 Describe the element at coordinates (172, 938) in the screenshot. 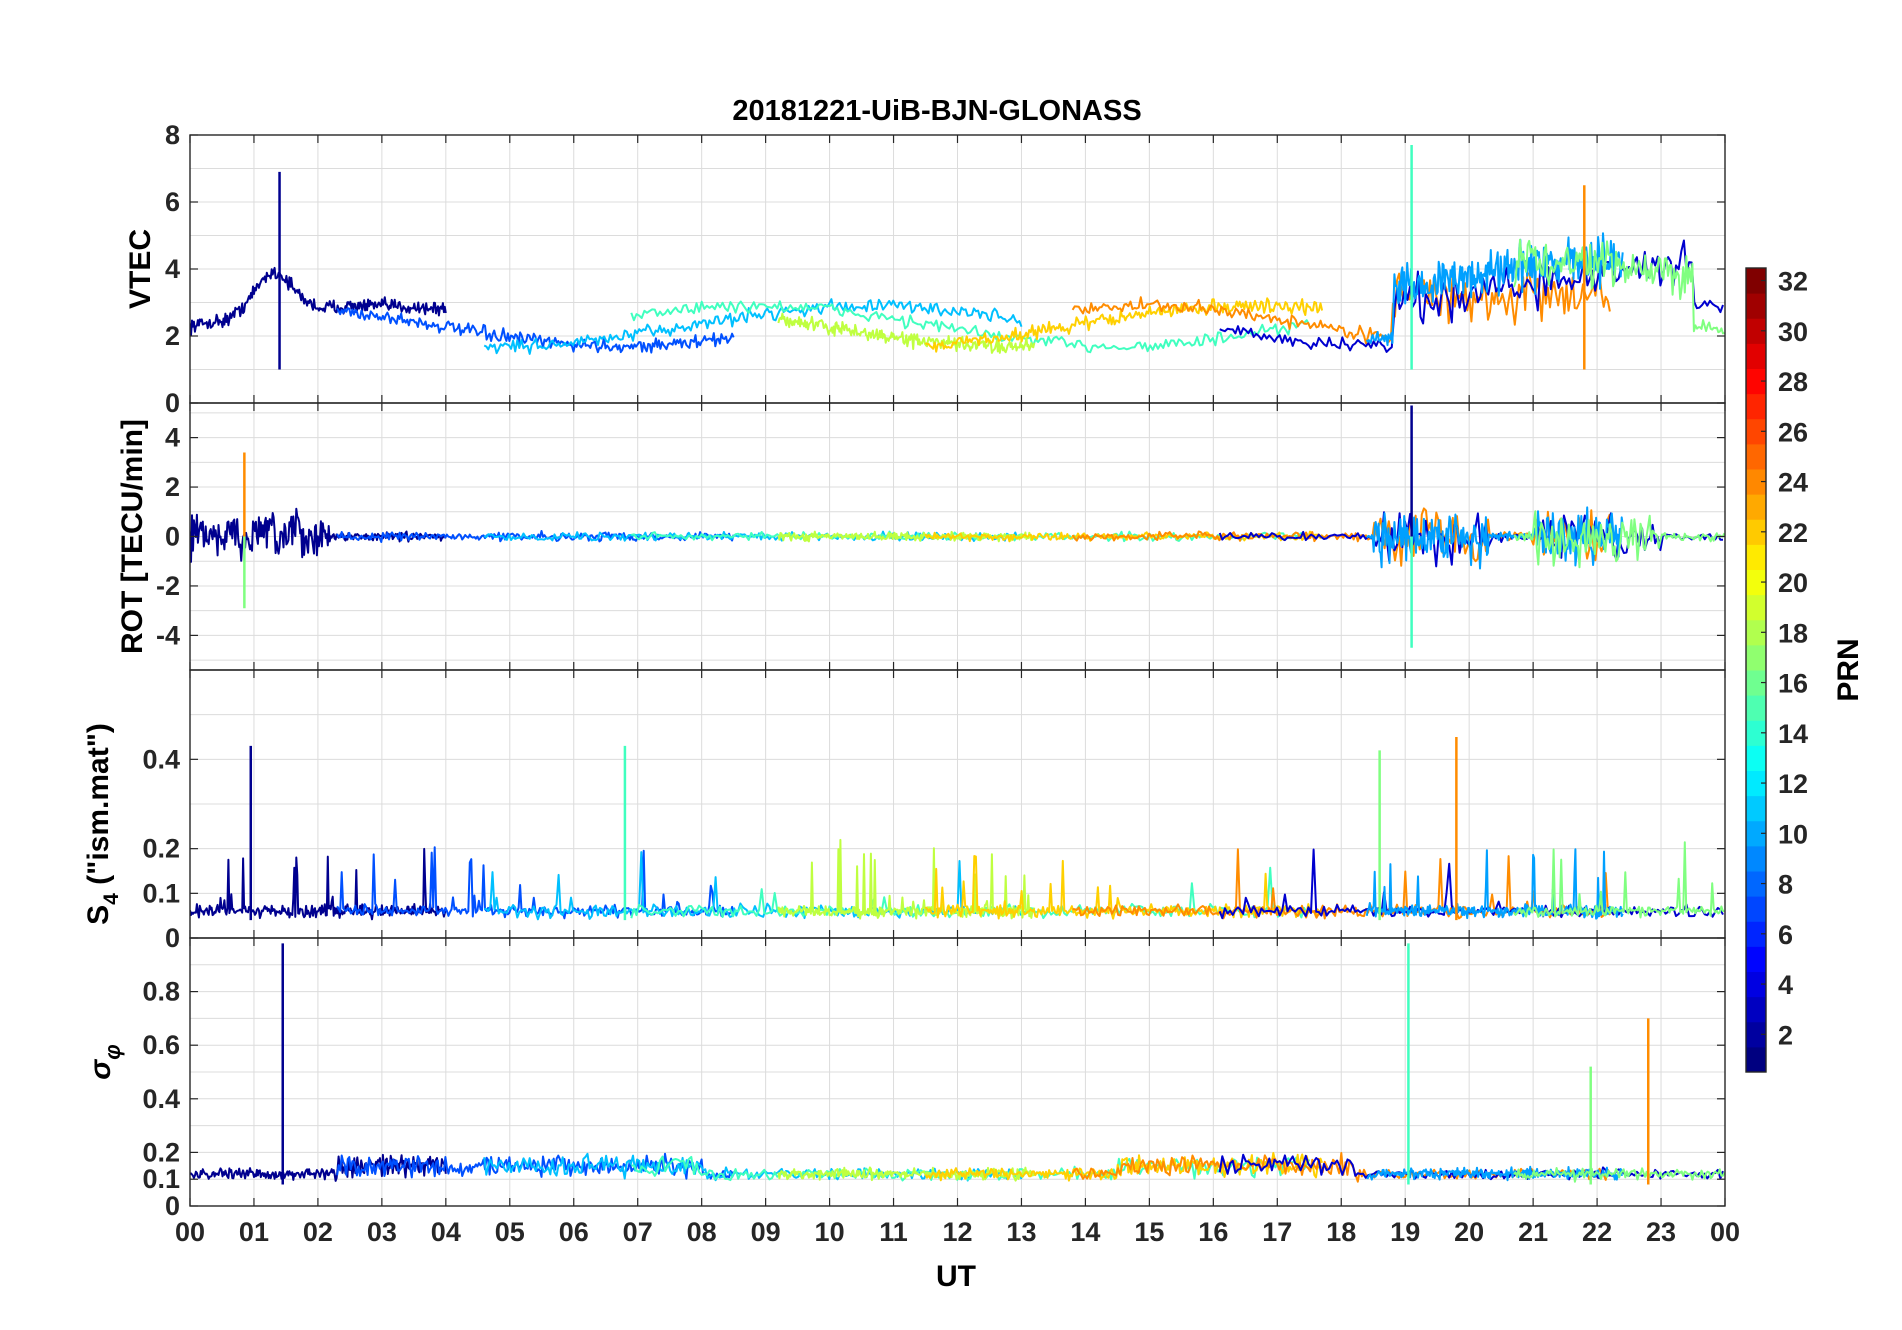

I see `s4-y-tick-label: 0` at that location.